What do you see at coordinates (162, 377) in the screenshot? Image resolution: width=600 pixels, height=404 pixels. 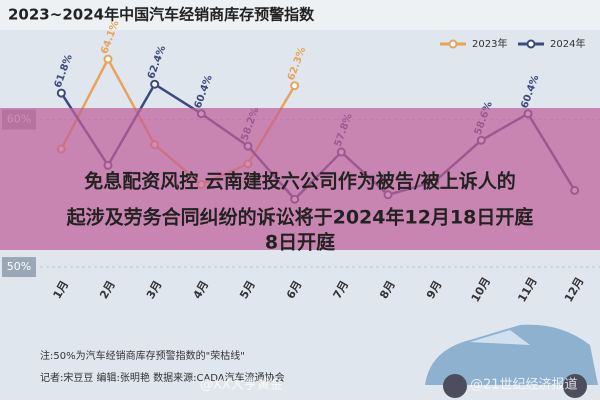 I see `note: 记者:宋豆豆 编辑:张明艳 数据来源:CADA汽车流通协会` at bounding box center [162, 377].